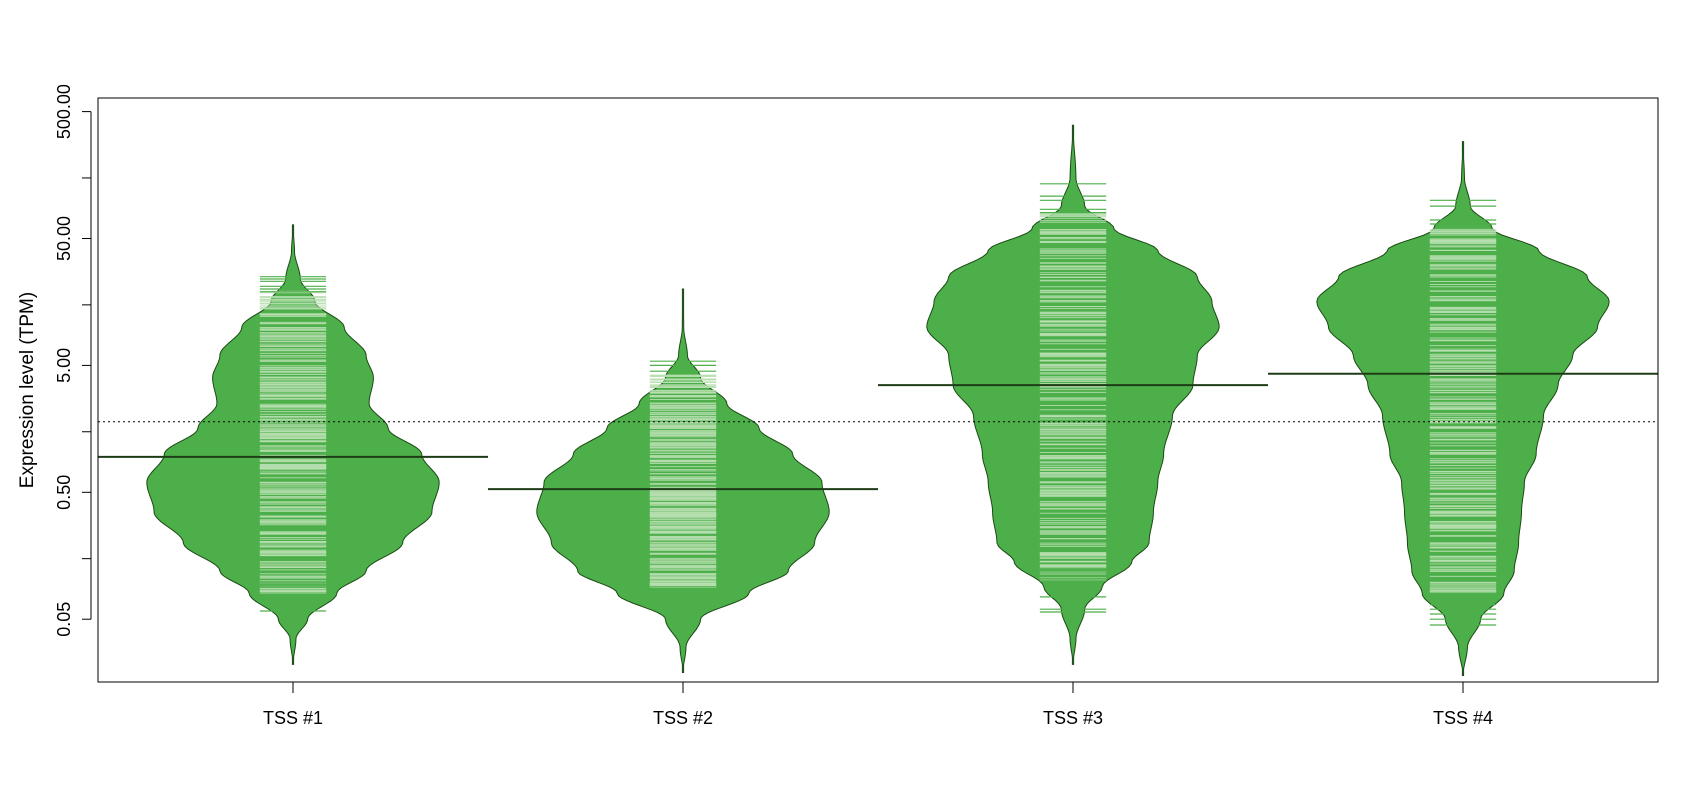 This screenshot has width=1700, height=800. Describe the element at coordinates (1073, 718) in the screenshot. I see `x-tick-label: TSS #3` at that location.